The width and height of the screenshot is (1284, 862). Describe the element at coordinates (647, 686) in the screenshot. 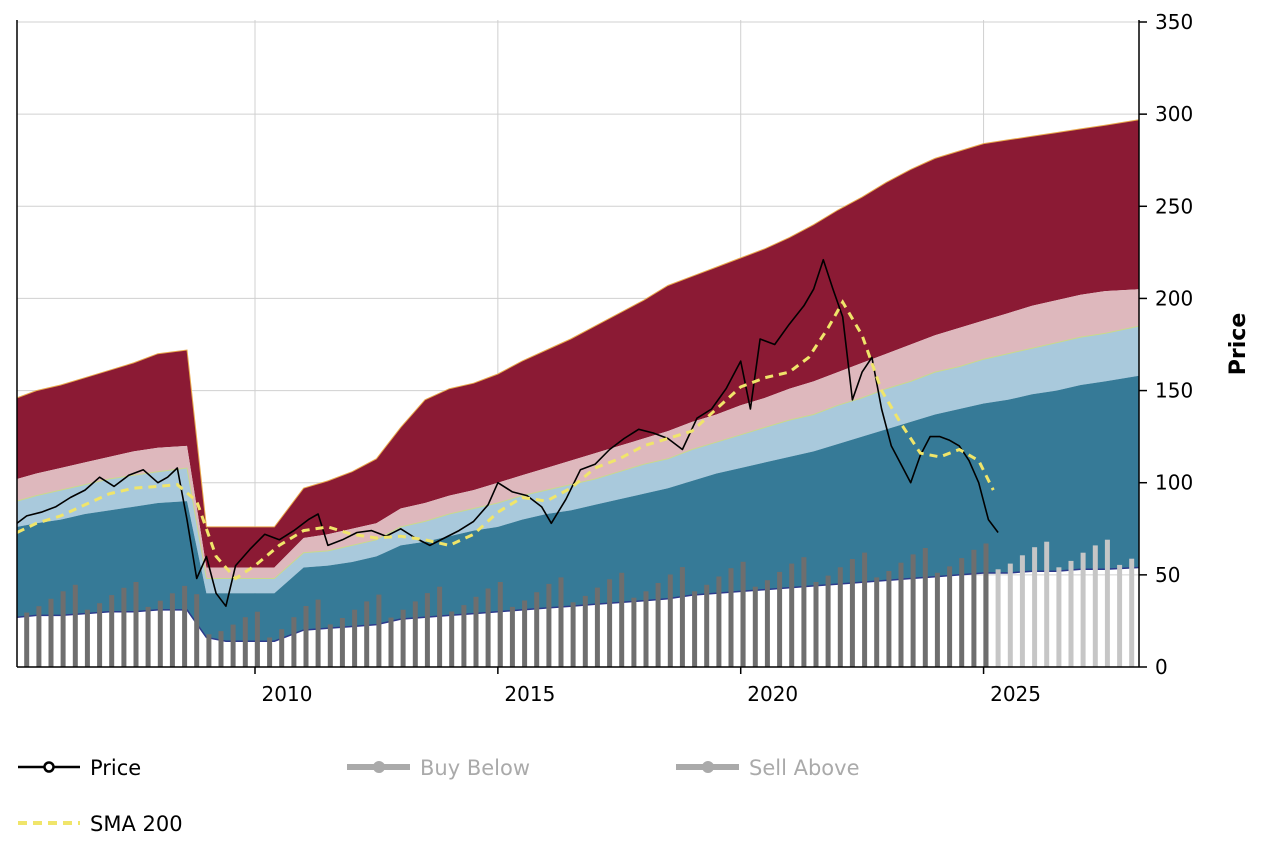

I see `x-axis-ticks: 2010 2015 2020 2025` at that location.